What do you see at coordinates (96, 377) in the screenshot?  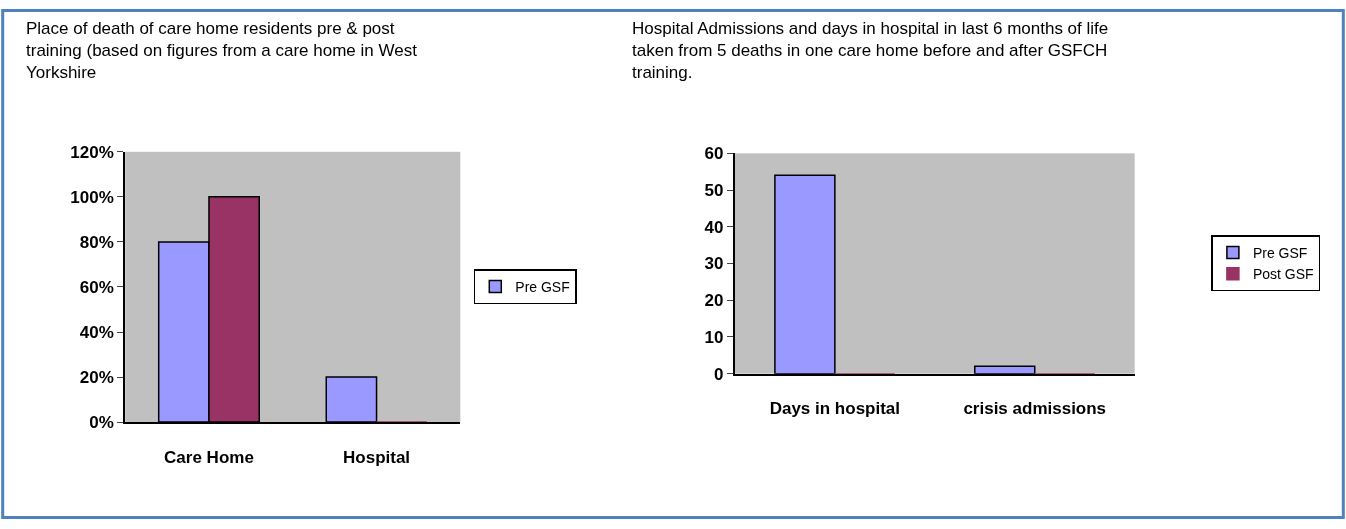 I see `y-tick-label: 20%` at bounding box center [96, 377].